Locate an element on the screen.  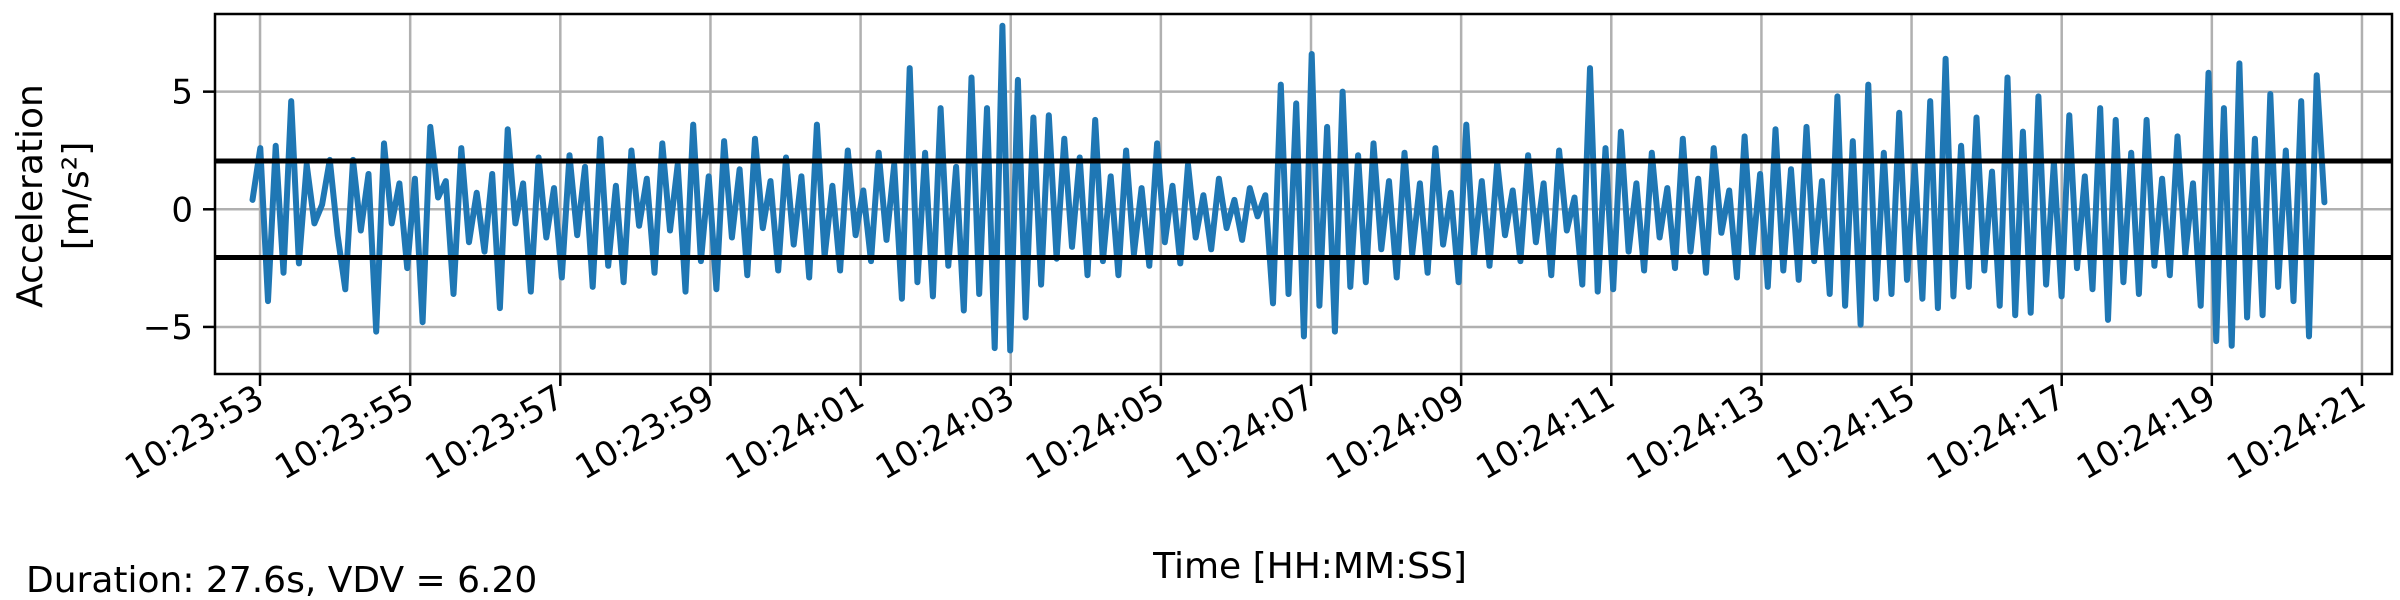
y-axis-label-line2: [m/s²] is located at coordinates (76, 196).